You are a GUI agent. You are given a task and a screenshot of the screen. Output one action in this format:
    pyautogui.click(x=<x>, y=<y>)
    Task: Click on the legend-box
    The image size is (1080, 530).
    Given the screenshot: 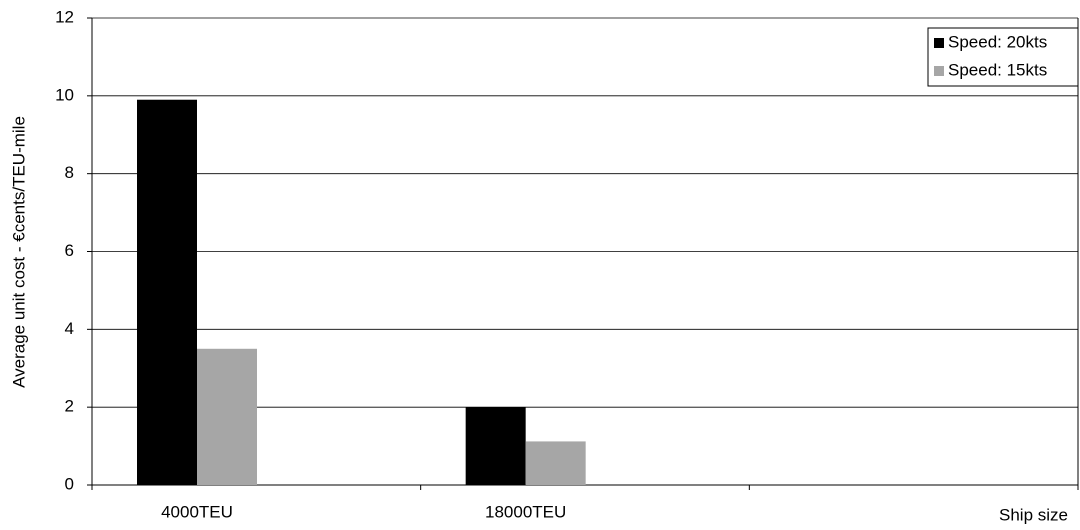 What is the action you would take?
    pyautogui.click(x=1003, y=57)
    